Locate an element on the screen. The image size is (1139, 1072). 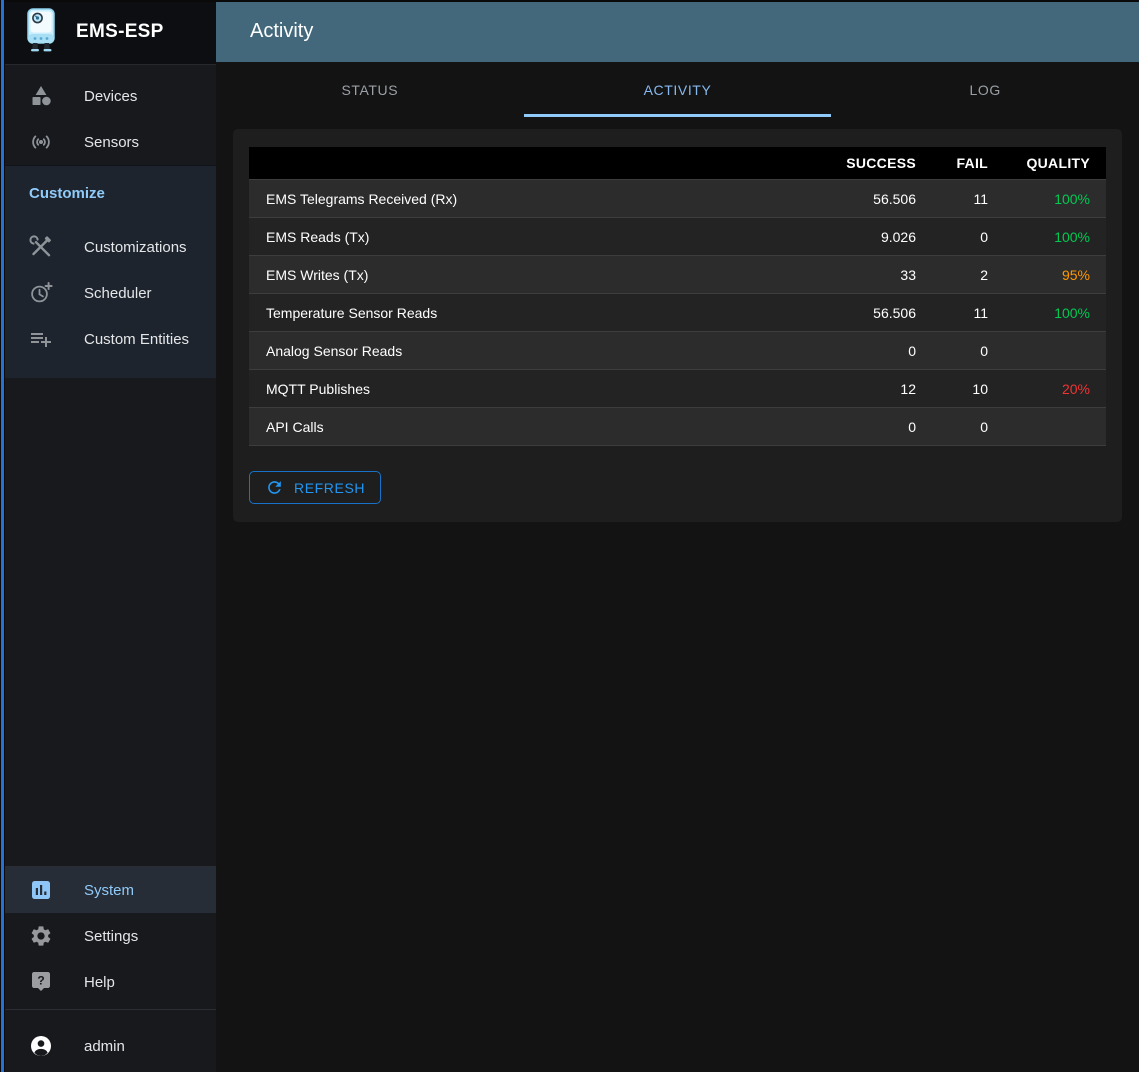
sidebar-item-customizations: Customizations is located at coordinates (110, 247).